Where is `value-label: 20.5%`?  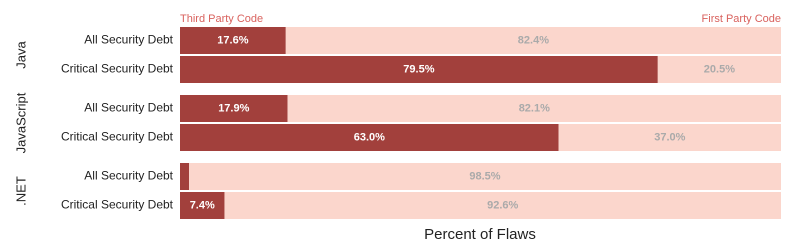
value-label: 20.5% is located at coordinates (719, 69).